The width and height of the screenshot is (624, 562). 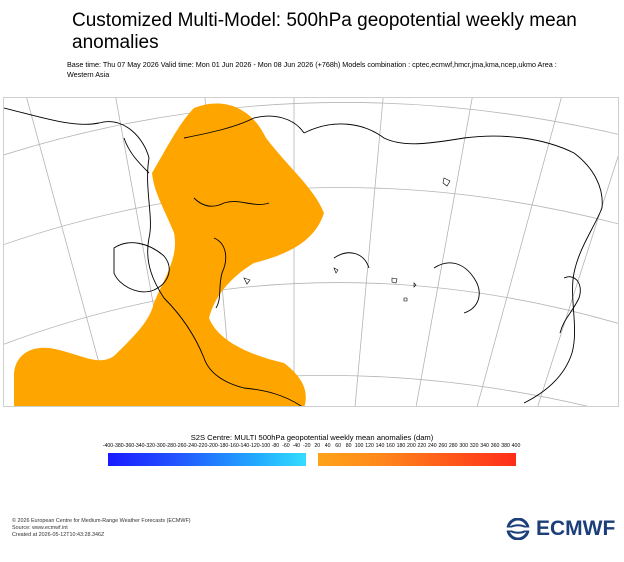 I want to click on legend-bar-negative, so click(x=207, y=459).